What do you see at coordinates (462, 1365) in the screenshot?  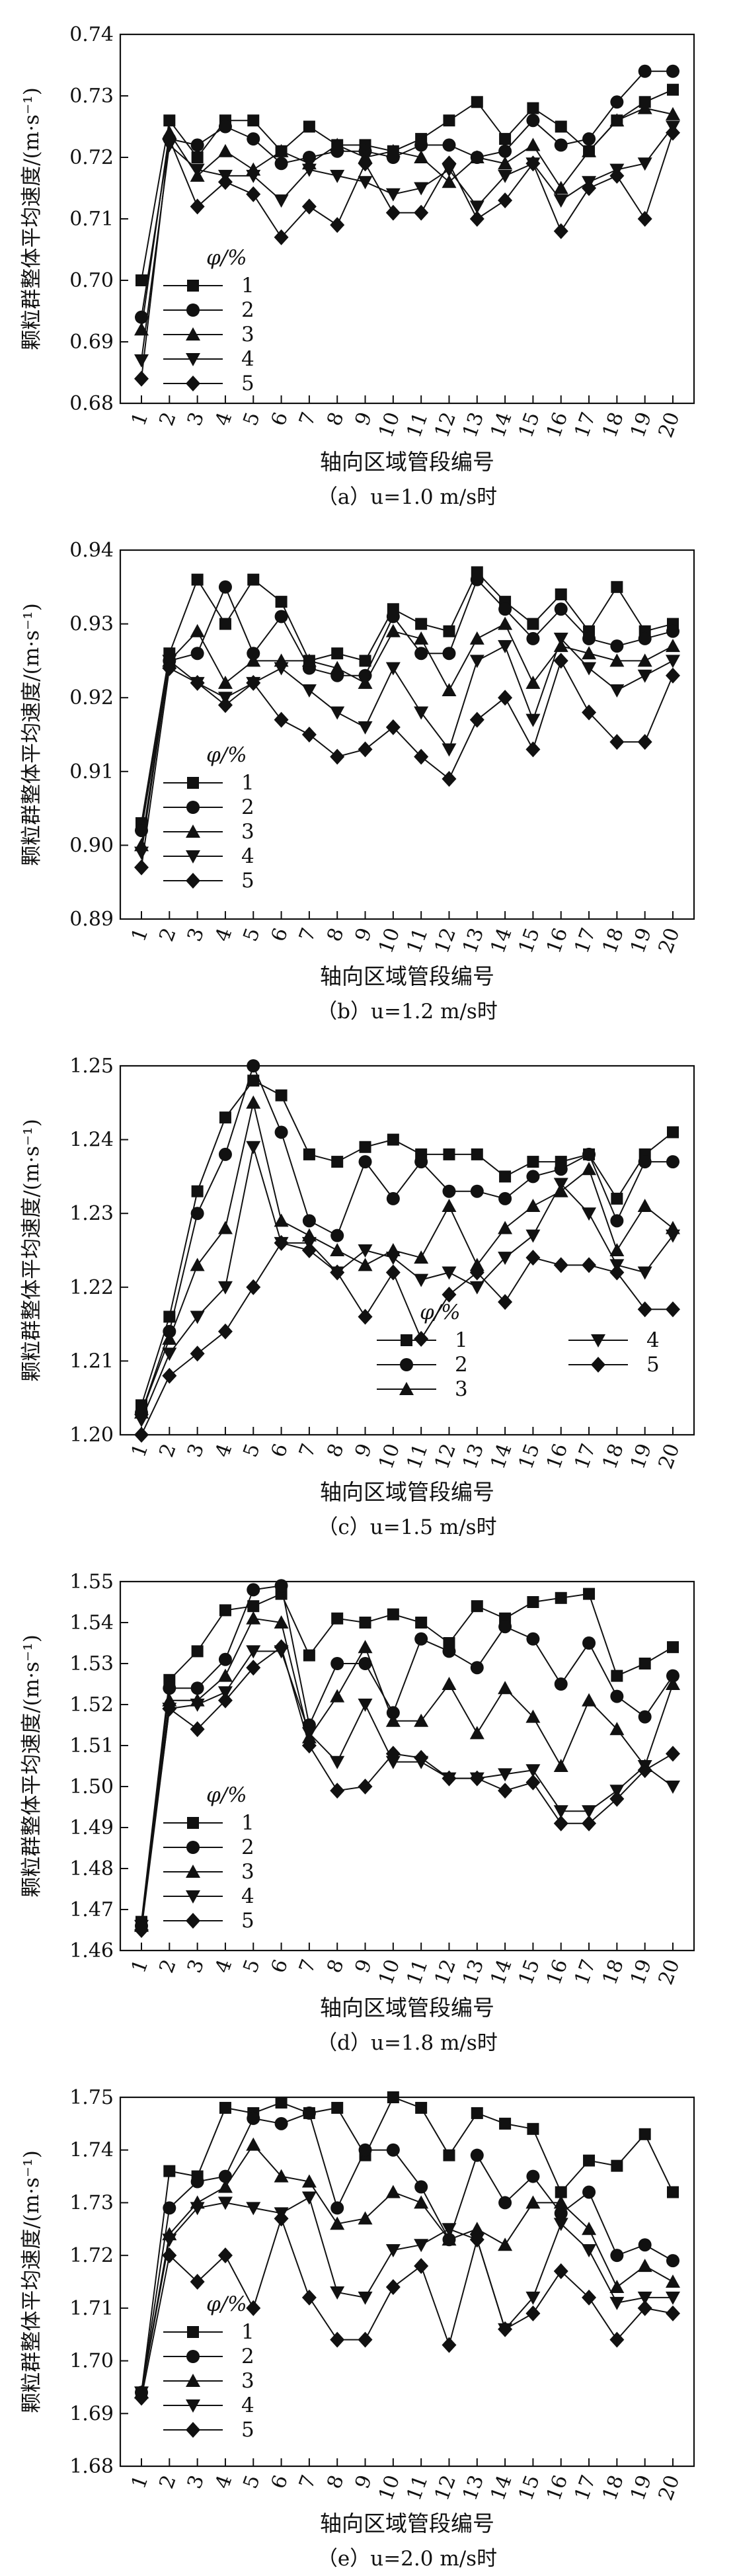 I see `legend-label: 2` at bounding box center [462, 1365].